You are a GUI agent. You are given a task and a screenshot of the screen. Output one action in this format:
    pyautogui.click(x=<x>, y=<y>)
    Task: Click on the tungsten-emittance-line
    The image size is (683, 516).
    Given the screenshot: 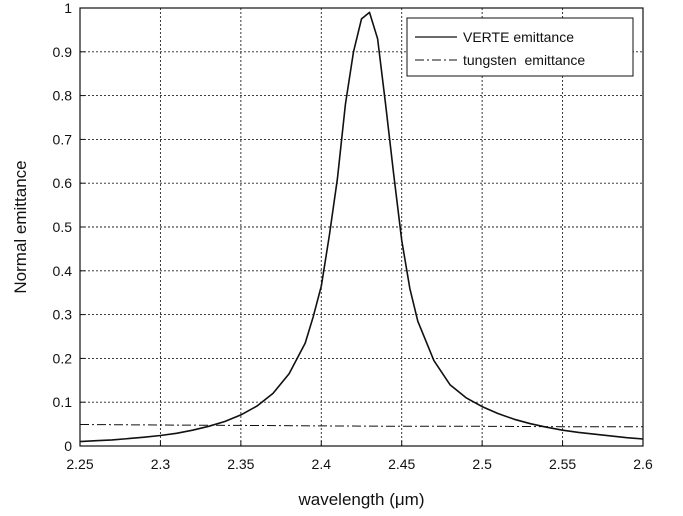 What is the action you would take?
    pyautogui.click(x=361, y=426)
    